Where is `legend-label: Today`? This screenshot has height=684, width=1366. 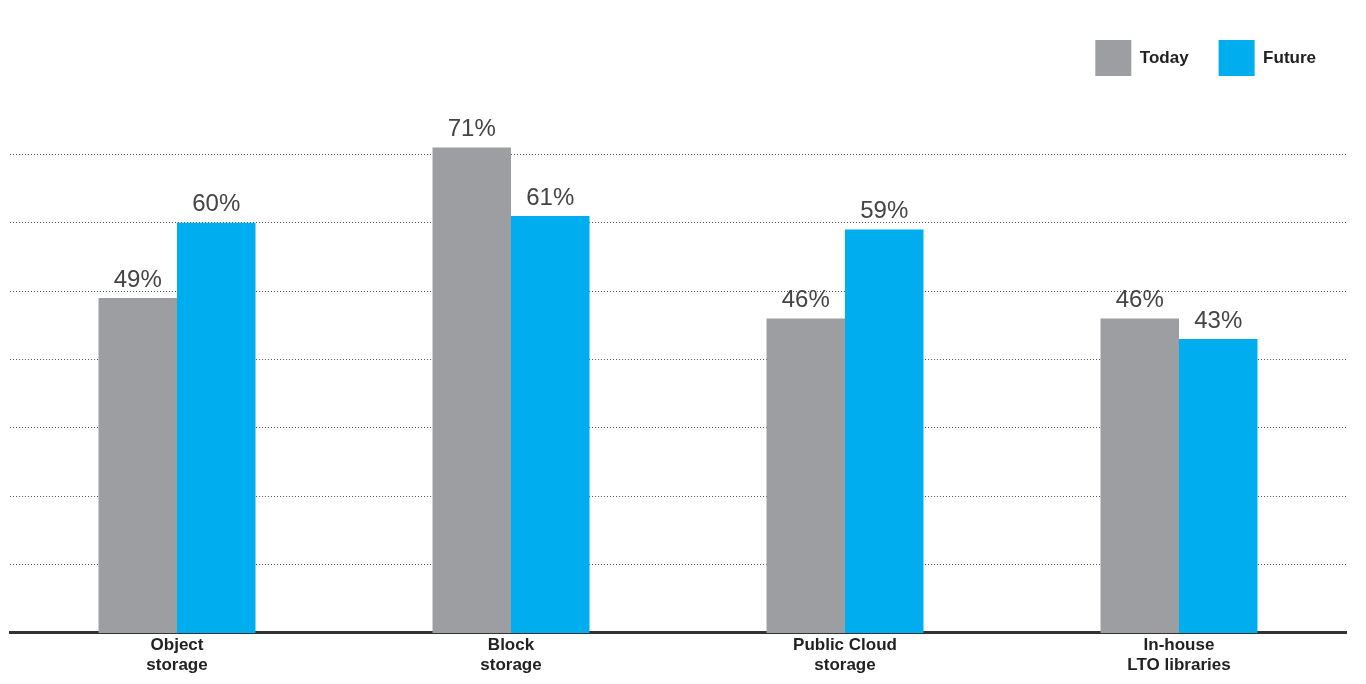
legend-label: Today is located at coordinates (1164, 57).